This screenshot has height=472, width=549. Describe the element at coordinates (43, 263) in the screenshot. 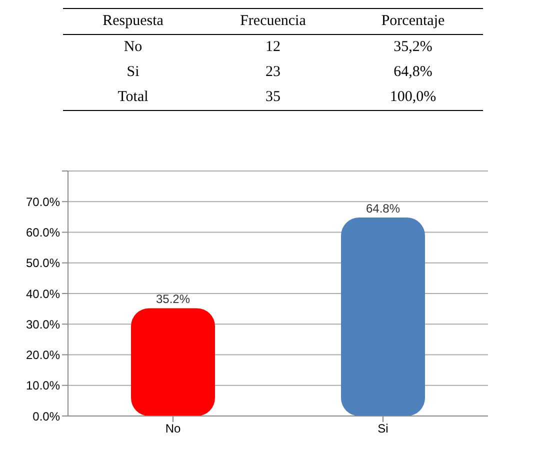

I see `y-tick-label: 50.0%` at that location.